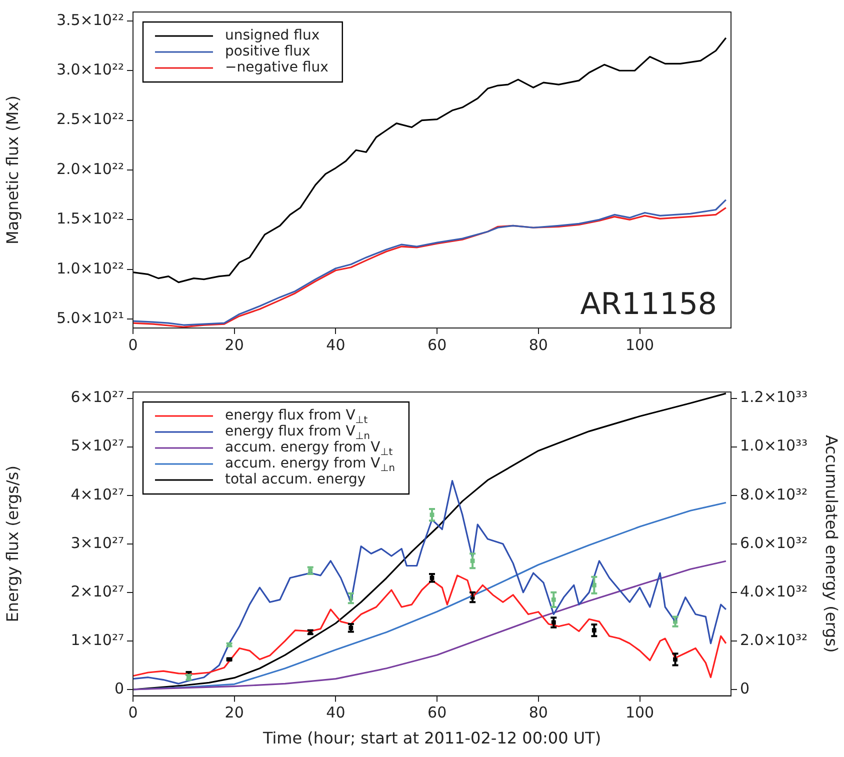  What do you see at coordinates (90, 119) in the screenshot?
I see `y-tick-label: 2.5×10²²` at bounding box center [90, 119].